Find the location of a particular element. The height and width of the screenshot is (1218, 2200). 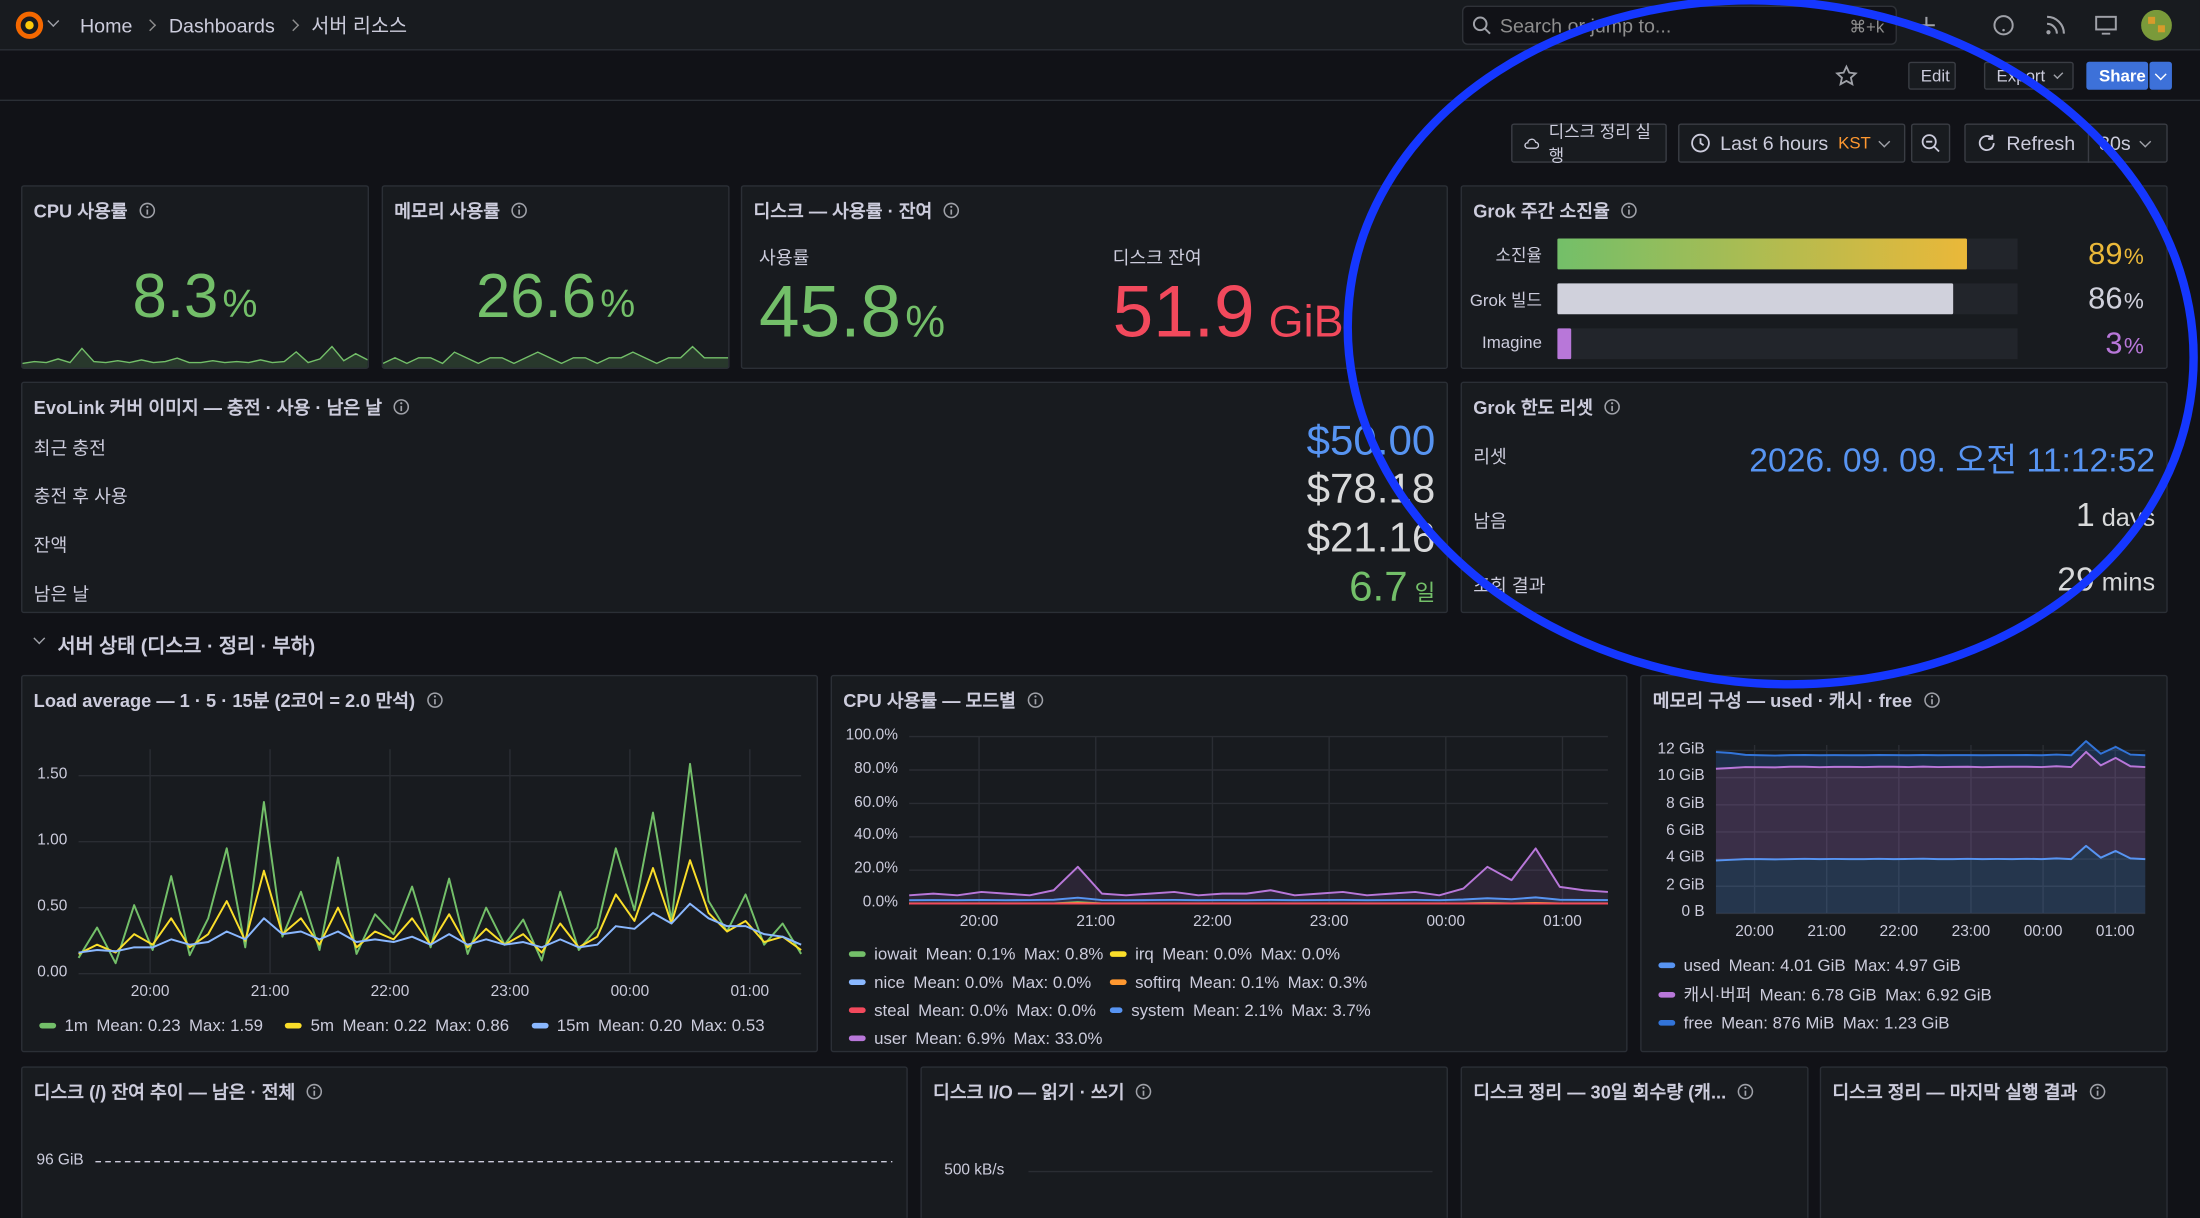

row-label: 남음 is located at coordinates (1490, 521).